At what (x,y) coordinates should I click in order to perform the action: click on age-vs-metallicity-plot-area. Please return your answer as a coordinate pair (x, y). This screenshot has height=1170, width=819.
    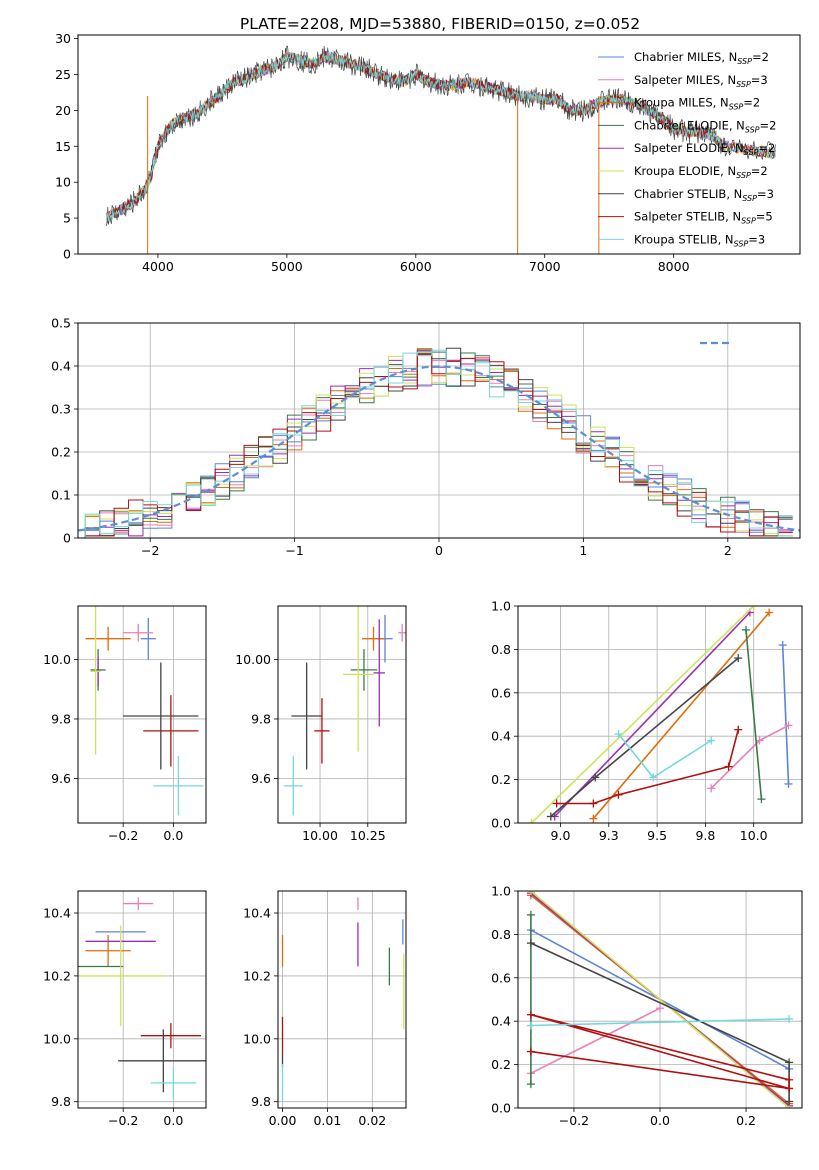
    Looking at the image, I should click on (144, 711).